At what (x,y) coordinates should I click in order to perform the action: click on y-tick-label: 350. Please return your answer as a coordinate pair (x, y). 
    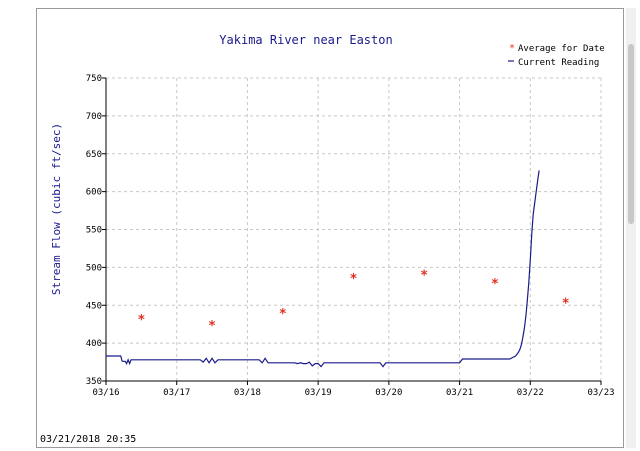
    Looking at the image, I should click on (94, 382).